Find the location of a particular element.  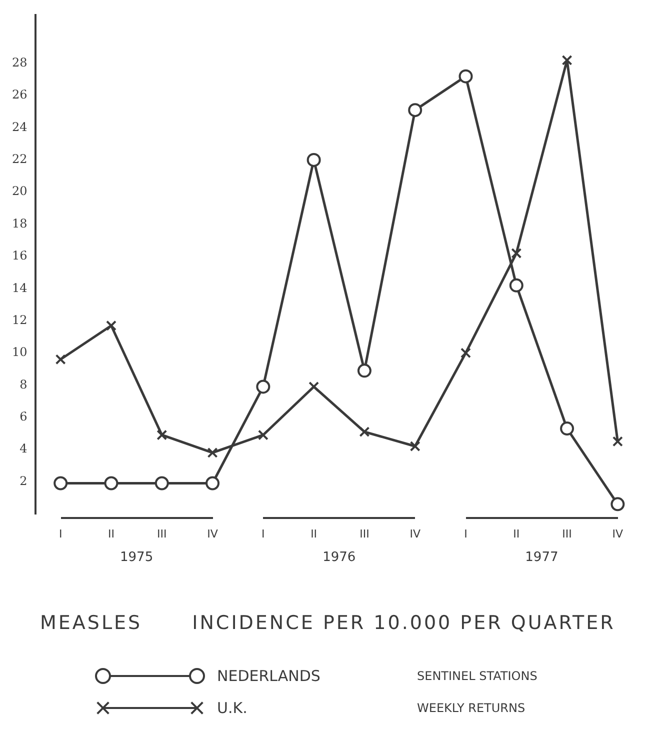

y-tick-label: 4 is located at coordinates (24, 449).